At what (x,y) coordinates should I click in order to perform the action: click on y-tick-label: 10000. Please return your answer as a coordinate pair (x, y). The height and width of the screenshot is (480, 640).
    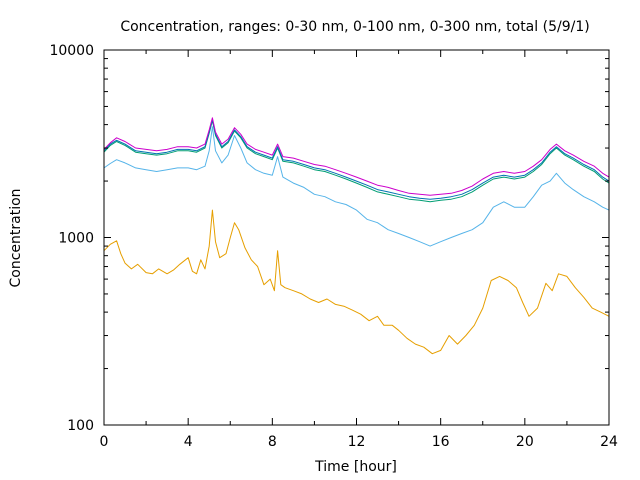
    Looking at the image, I should click on (71, 51).